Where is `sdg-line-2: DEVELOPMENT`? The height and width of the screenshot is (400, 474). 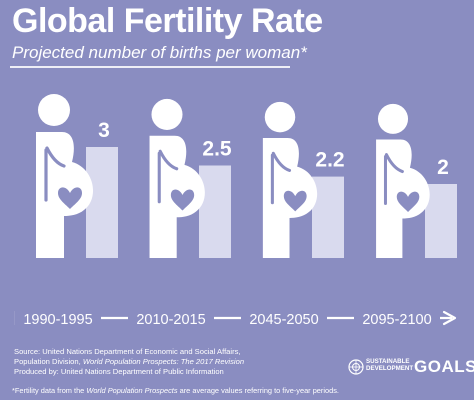
sdg-line-2: DEVELOPMENT is located at coordinates (390, 368).